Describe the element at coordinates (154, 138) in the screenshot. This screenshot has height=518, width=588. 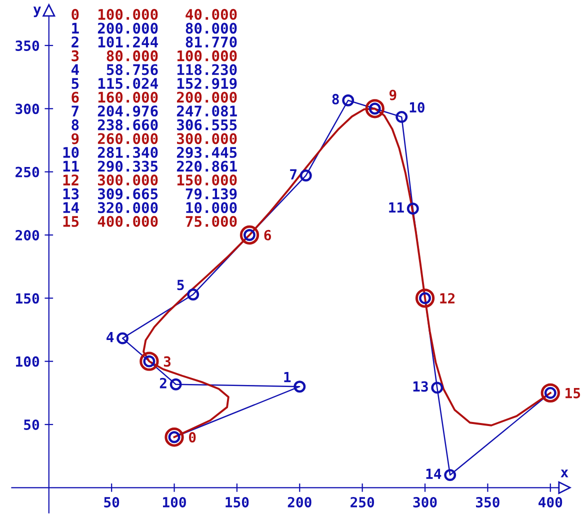
I see `annotation: 9 260.000 300.000` at that location.